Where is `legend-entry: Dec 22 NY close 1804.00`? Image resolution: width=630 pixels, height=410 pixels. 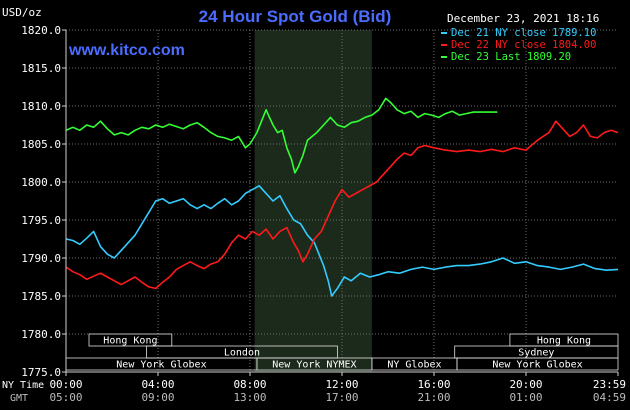 legend-entry: Dec 22 NY close 1804.00 is located at coordinates (523, 45).